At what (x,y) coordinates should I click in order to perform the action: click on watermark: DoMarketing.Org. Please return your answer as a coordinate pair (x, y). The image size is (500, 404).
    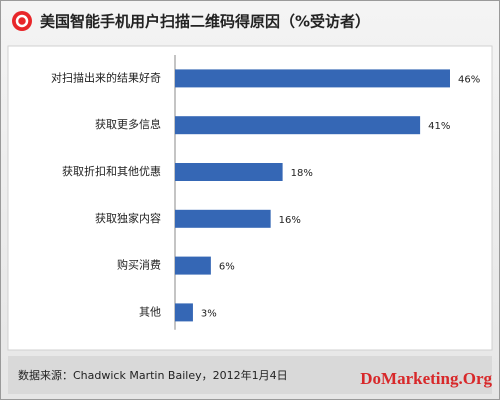
    Looking at the image, I should click on (426, 378).